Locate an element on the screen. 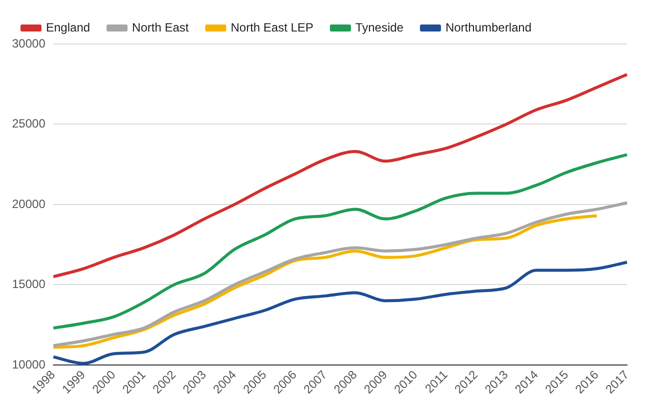  legend-label: Northumberland is located at coordinates (488, 27).